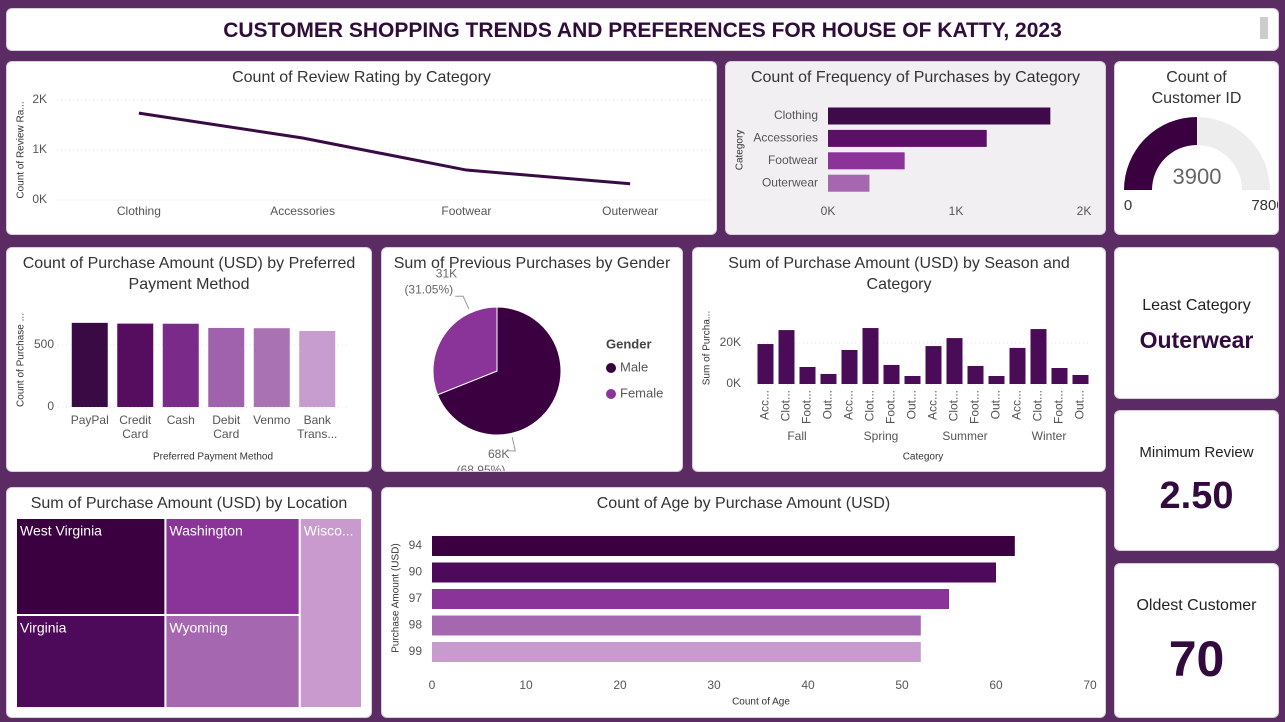 The width and height of the screenshot is (1285, 722). What do you see at coordinates (611, 394) in the screenshot?
I see `legend-marker` at bounding box center [611, 394].